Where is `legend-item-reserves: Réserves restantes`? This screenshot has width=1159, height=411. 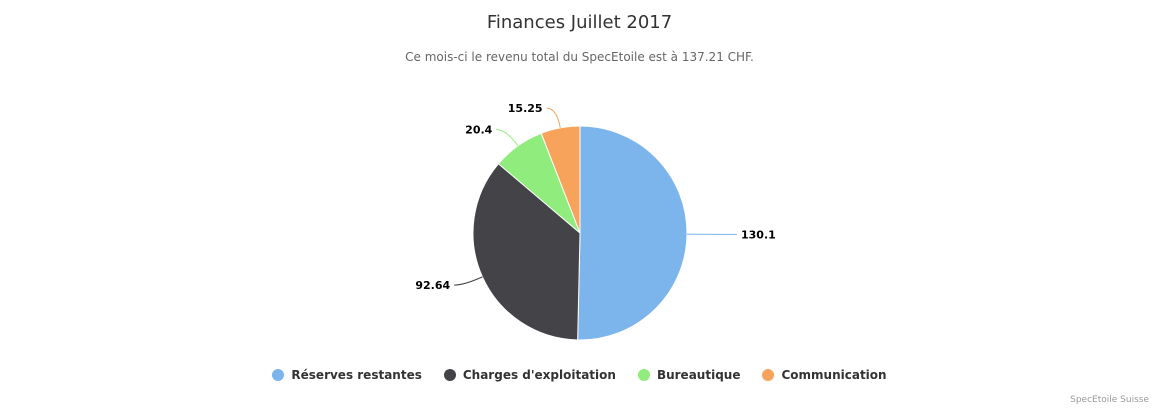 legend-item-reserves: Réserves restantes is located at coordinates (347, 375).